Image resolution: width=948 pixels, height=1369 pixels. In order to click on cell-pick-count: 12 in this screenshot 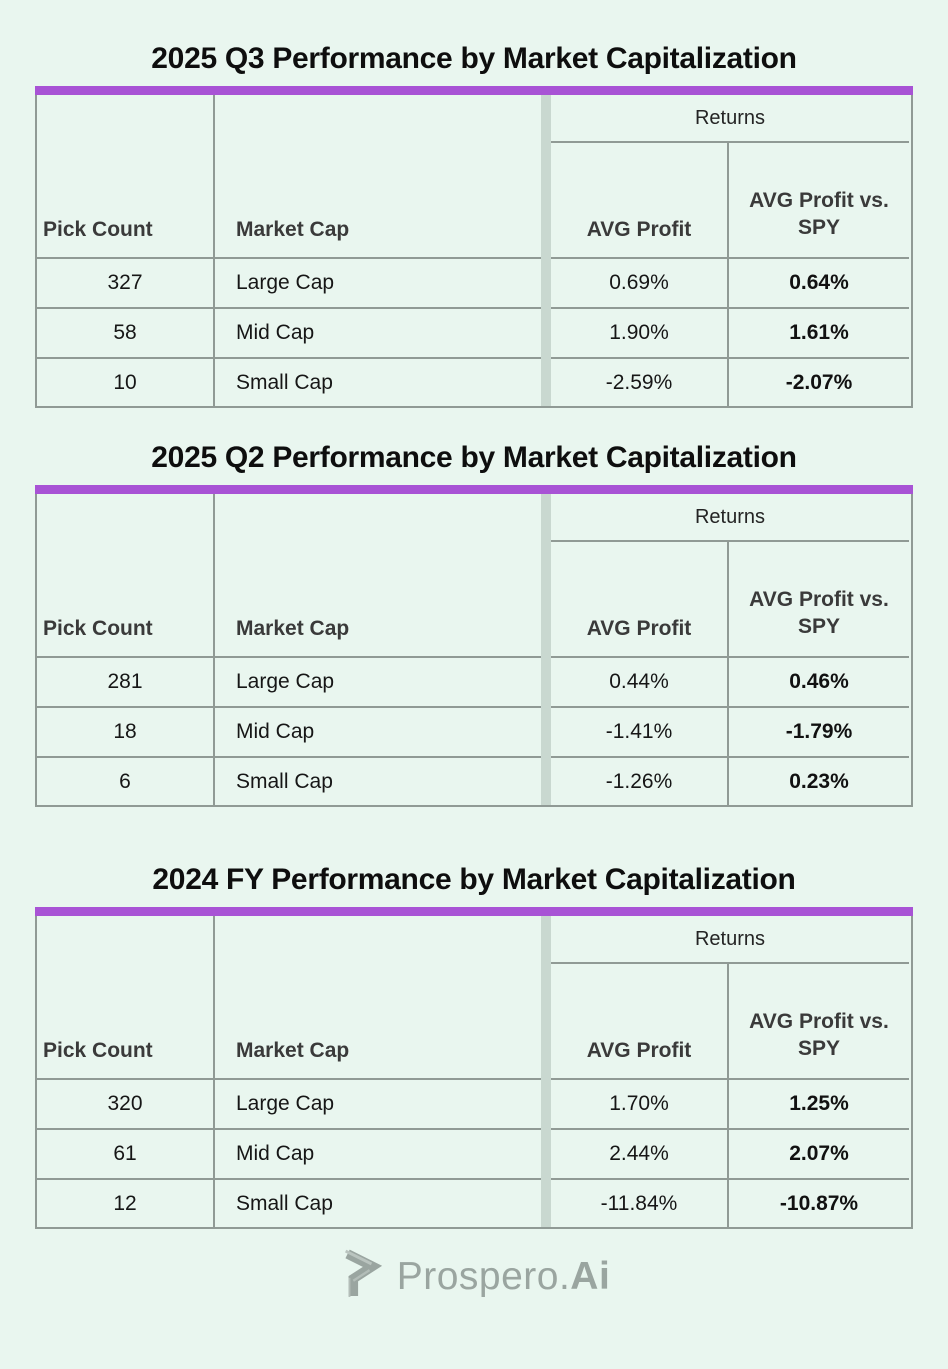, I will do `click(126, 1202)`.